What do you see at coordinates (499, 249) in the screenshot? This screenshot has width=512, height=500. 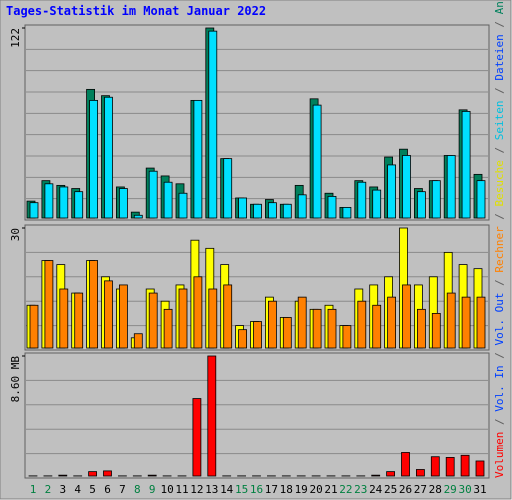 I see `legend-entry: Rechner` at bounding box center [499, 249].